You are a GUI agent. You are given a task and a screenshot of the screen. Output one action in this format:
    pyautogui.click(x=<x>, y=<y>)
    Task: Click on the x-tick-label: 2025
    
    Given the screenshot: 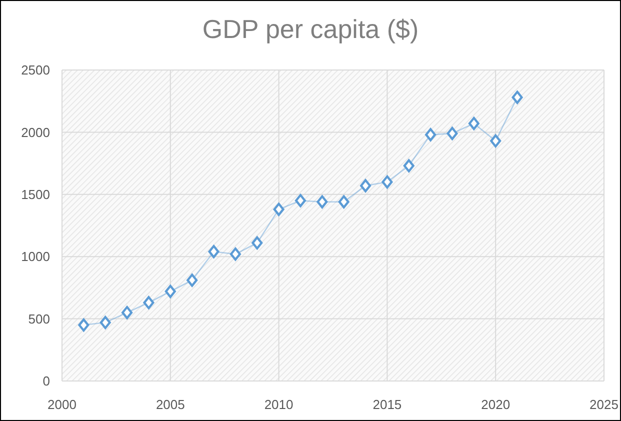 What is the action you would take?
    pyautogui.click(x=604, y=404)
    